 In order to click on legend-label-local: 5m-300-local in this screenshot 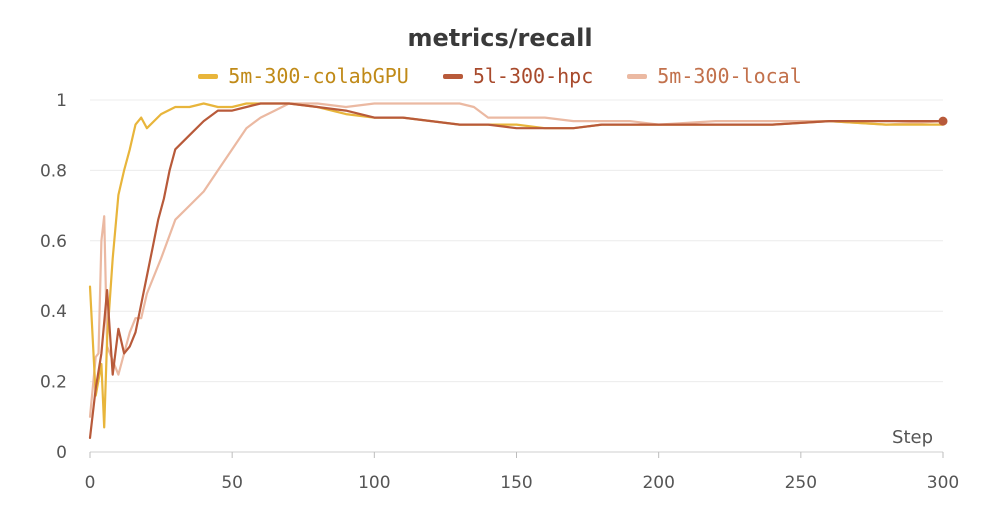, I will do `click(729, 76)`.